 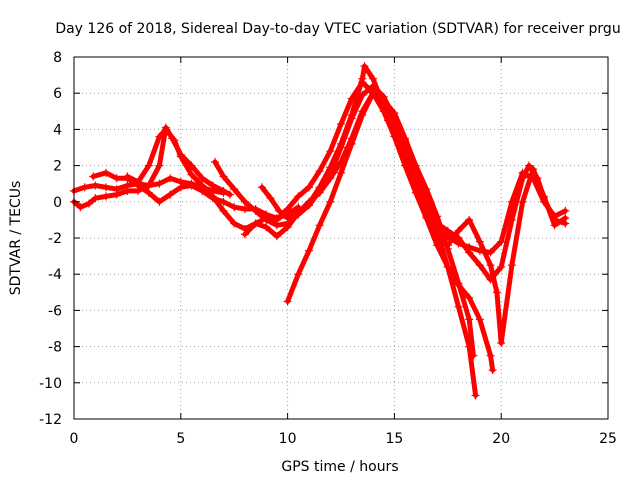 What do you see at coordinates (57, 130) in the screenshot?
I see `y-tick-label: 4` at bounding box center [57, 130].